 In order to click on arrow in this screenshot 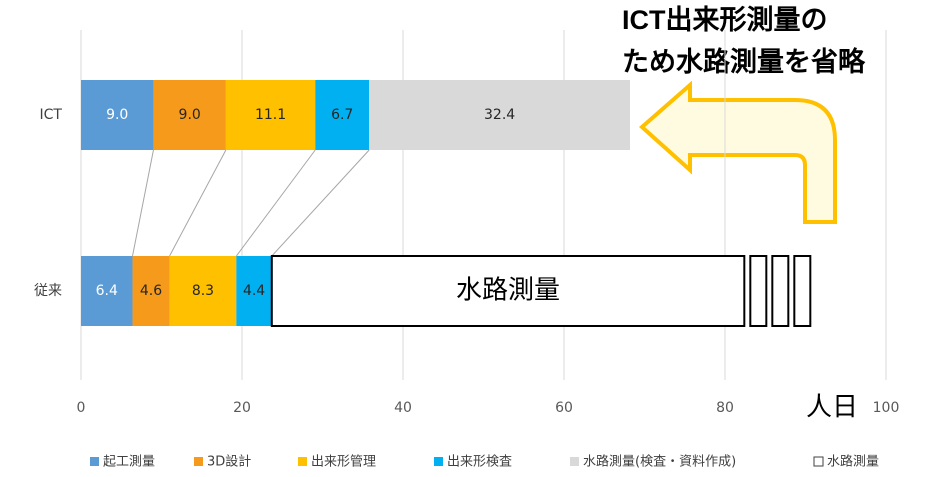, I will do `click(737, 152)`.